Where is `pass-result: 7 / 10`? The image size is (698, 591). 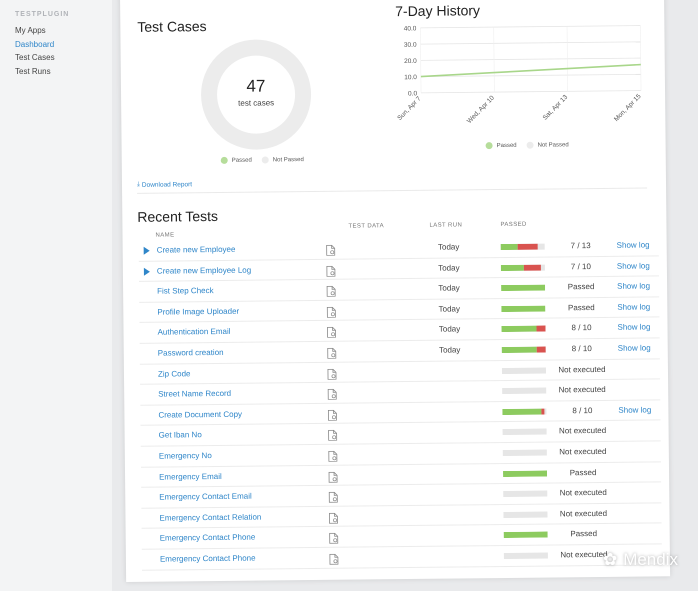
pass-result: 7 / 10 is located at coordinates (580, 266).